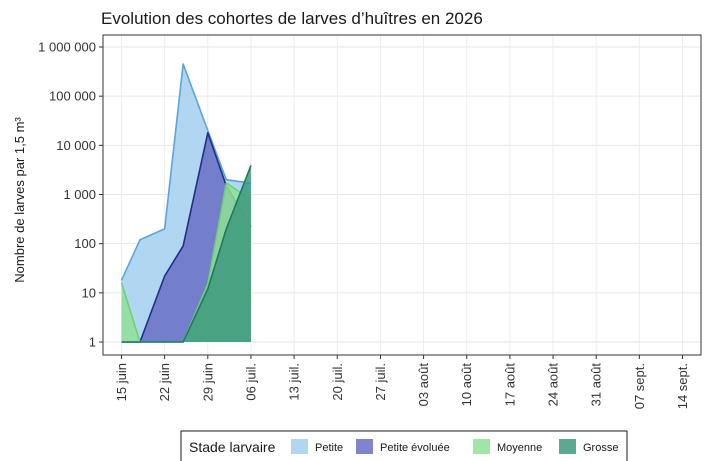 Image resolution: width=705 pixels, height=461 pixels. What do you see at coordinates (682, 386) in the screenshot?
I see `x-tick-label: 14 sept.` at bounding box center [682, 386].